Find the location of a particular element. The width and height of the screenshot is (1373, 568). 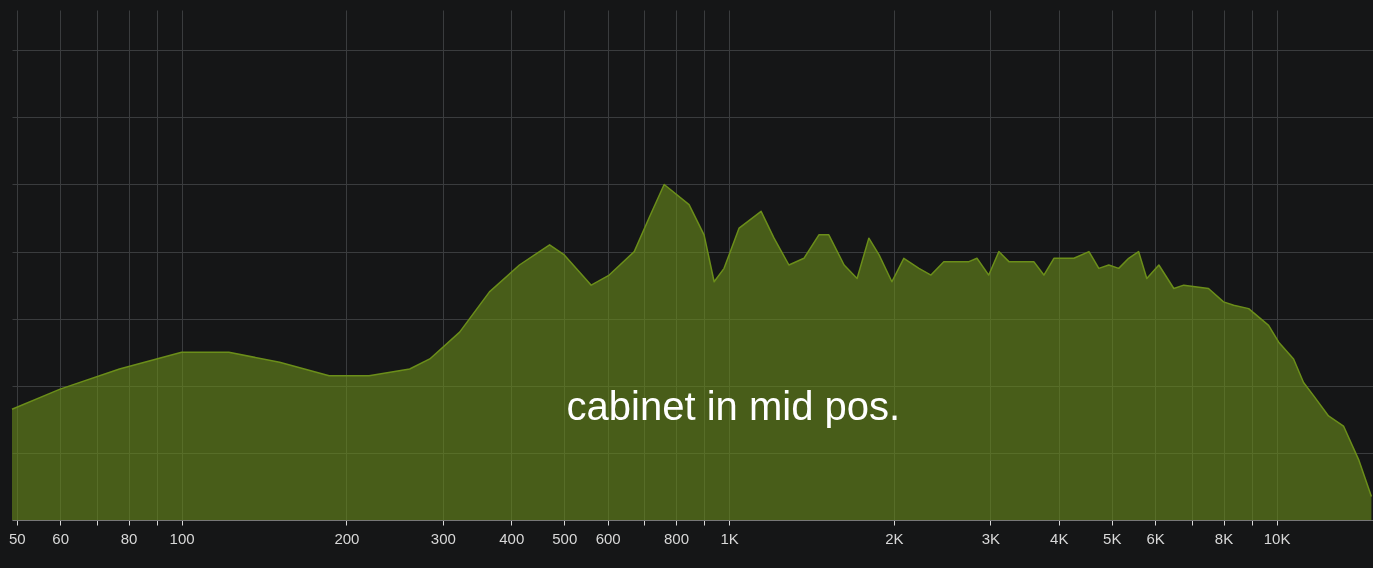

x-tick-label: 500 is located at coordinates (565, 538).